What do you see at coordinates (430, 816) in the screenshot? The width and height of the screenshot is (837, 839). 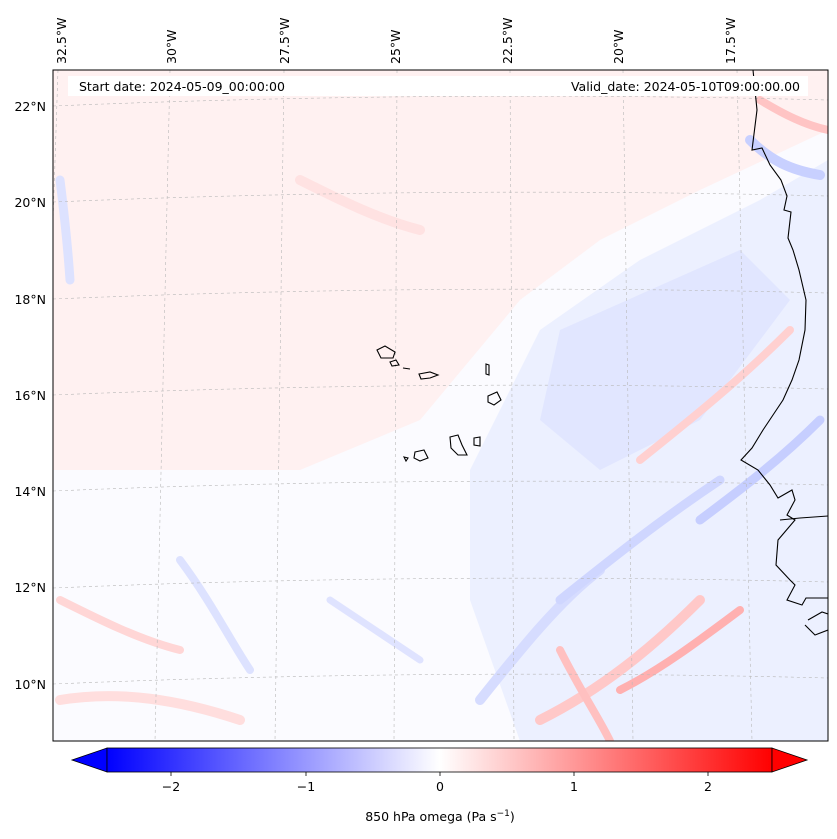 I see `colorbar-label-text: 850 hPa omega (Pa s` at bounding box center [430, 816].